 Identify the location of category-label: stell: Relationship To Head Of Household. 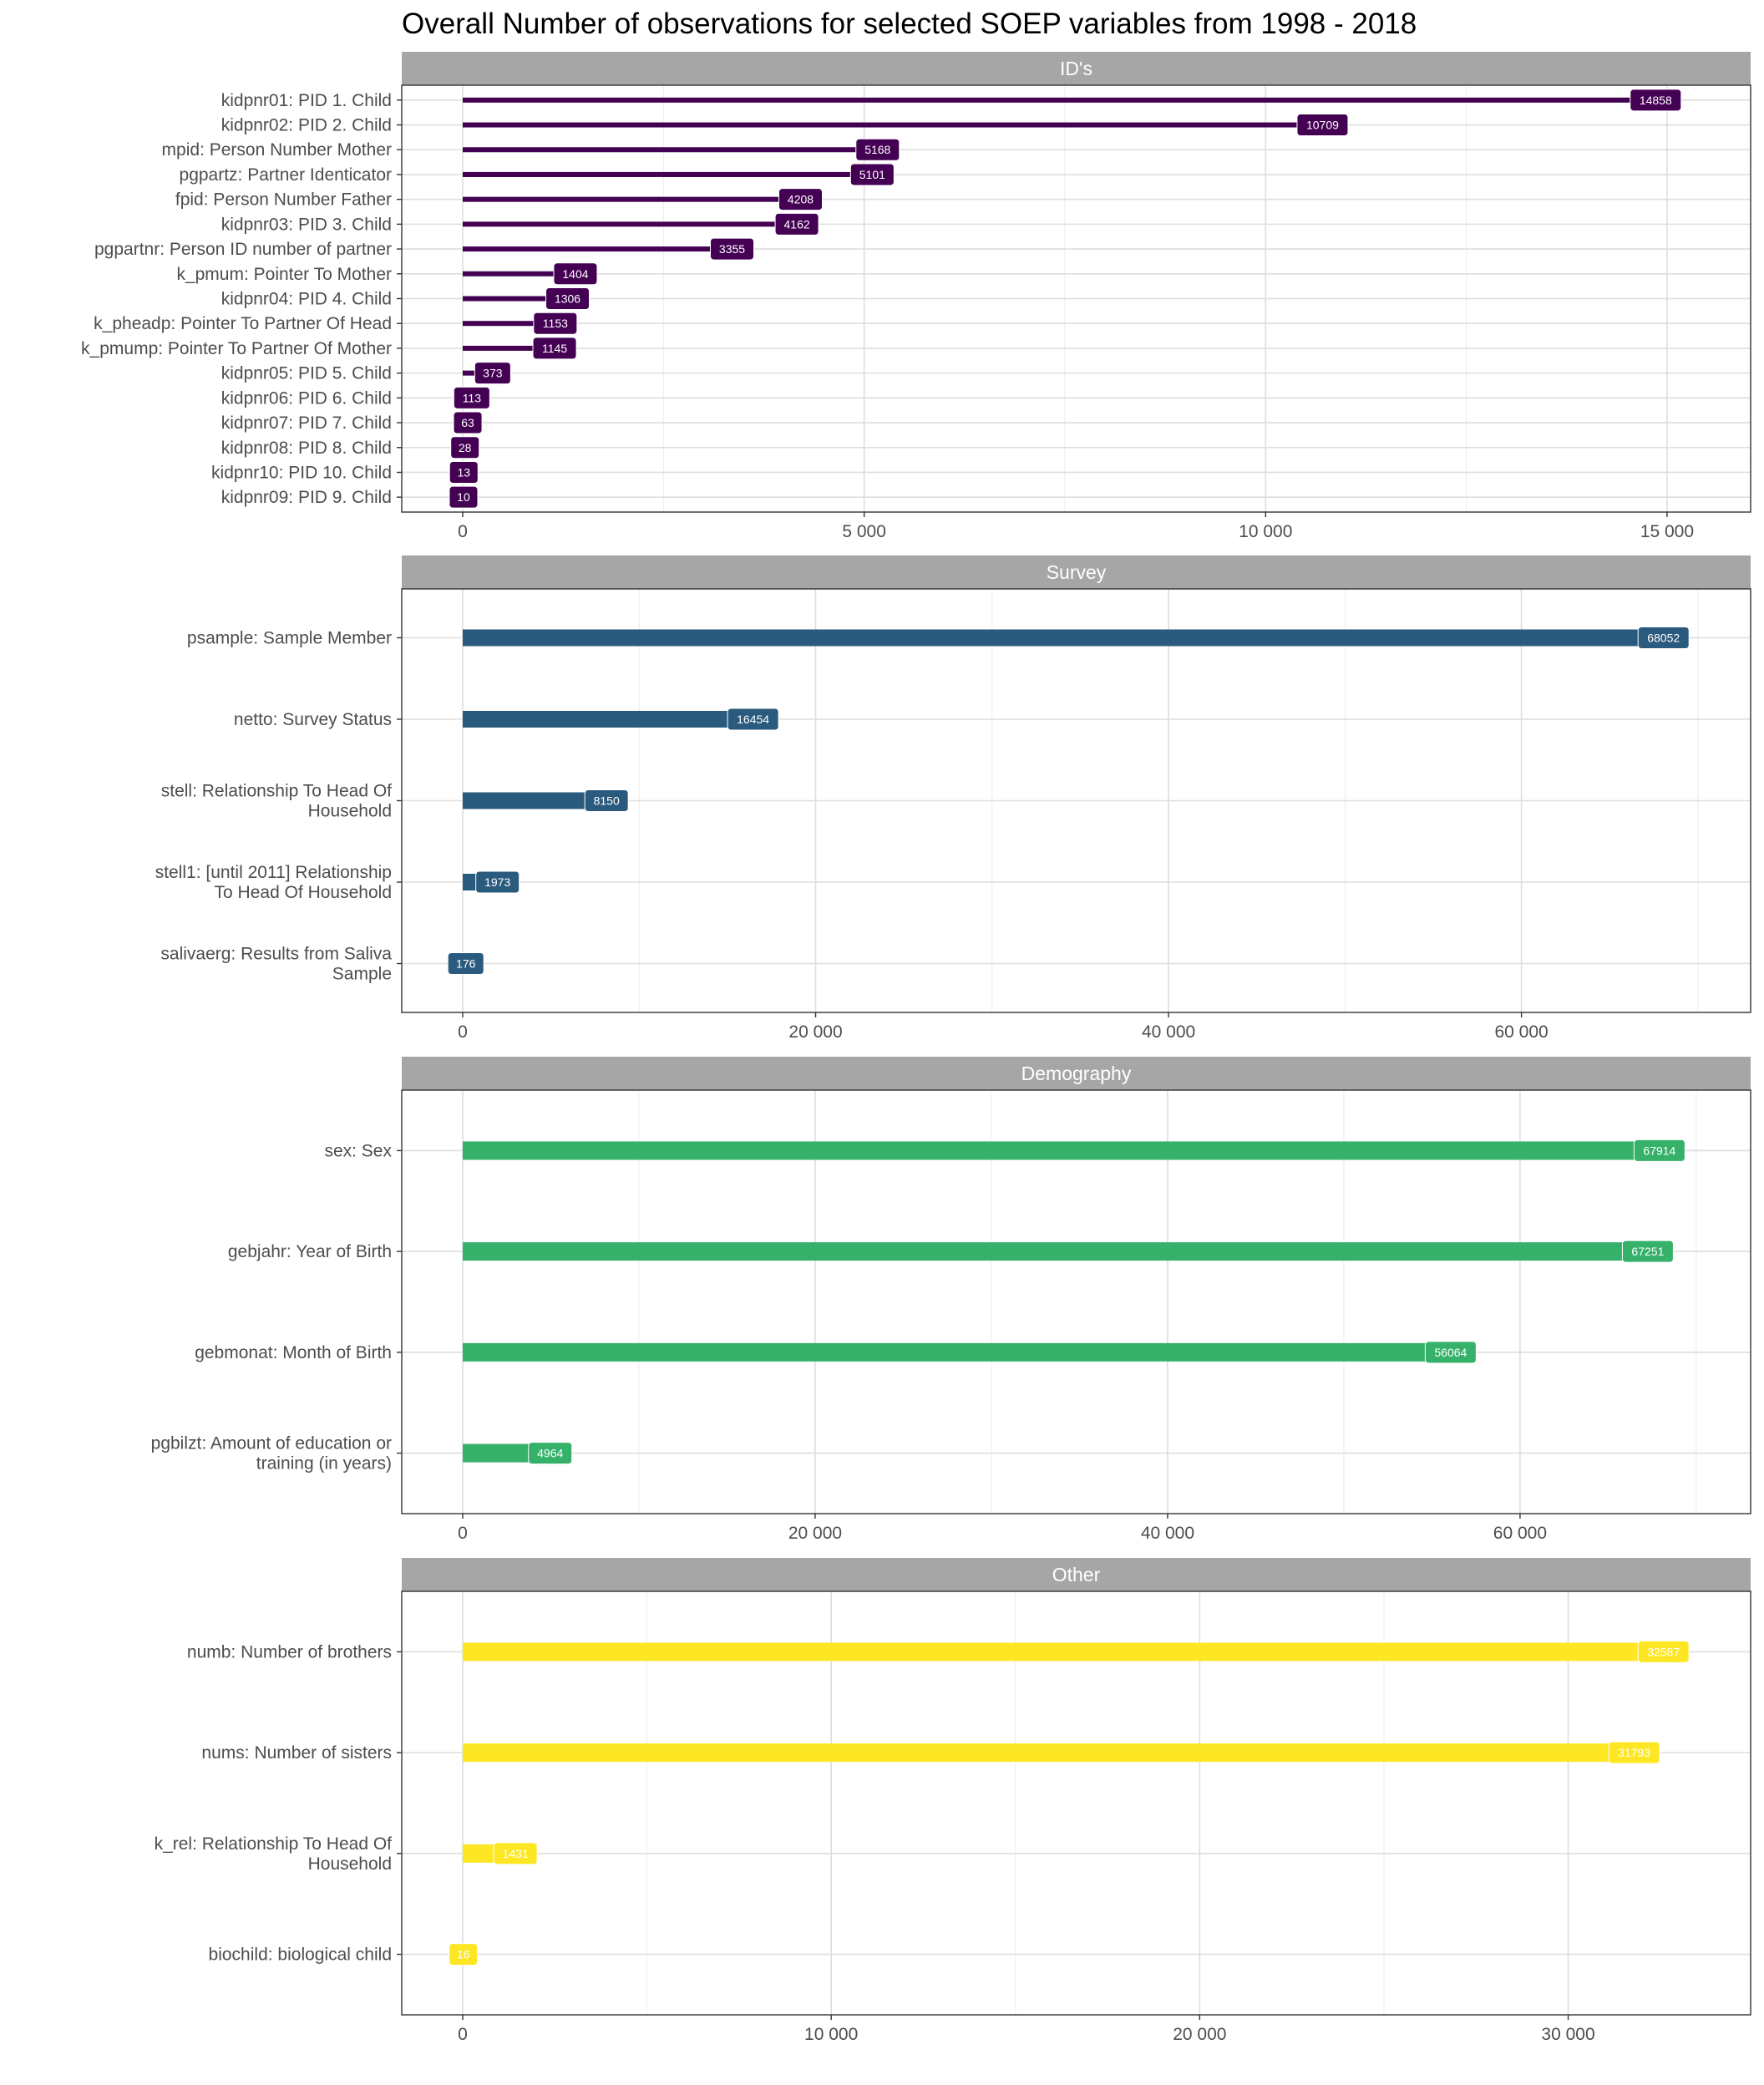
(276, 801).